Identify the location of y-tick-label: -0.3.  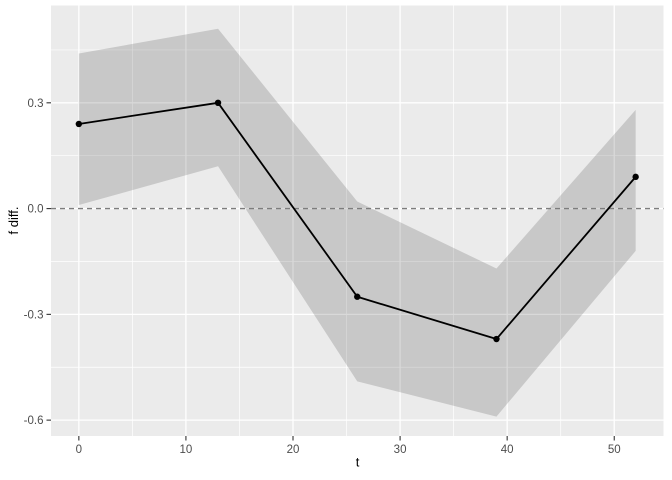
(34, 315).